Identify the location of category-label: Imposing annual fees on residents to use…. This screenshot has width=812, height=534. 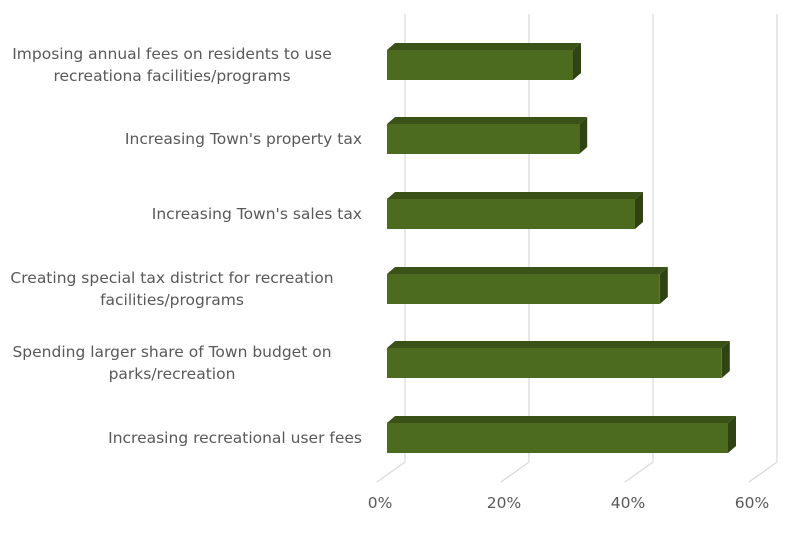
(181, 65).